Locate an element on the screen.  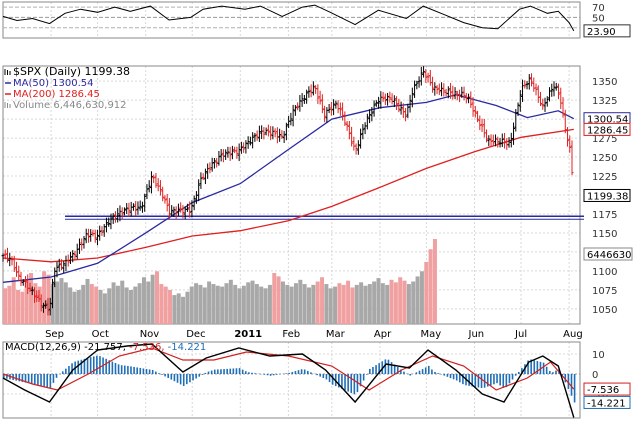
price-tick-label: 1225 is located at coordinates (604, 177).